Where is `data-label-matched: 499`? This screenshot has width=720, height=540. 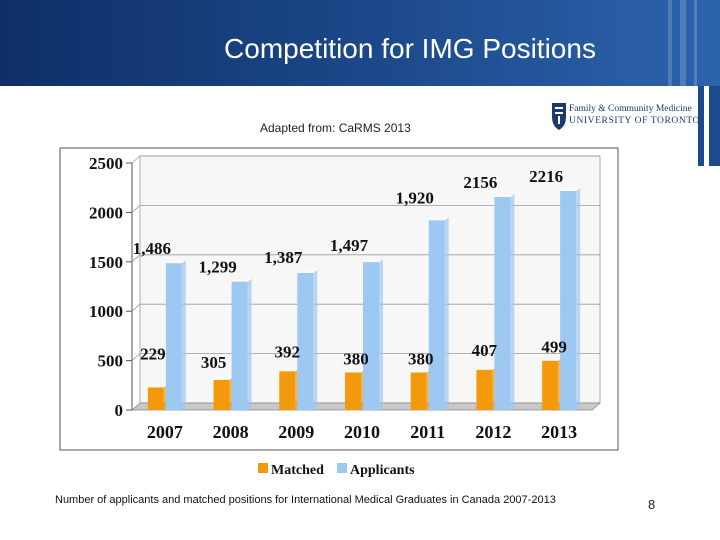 data-label-matched: 499 is located at coordinates (554, 347).